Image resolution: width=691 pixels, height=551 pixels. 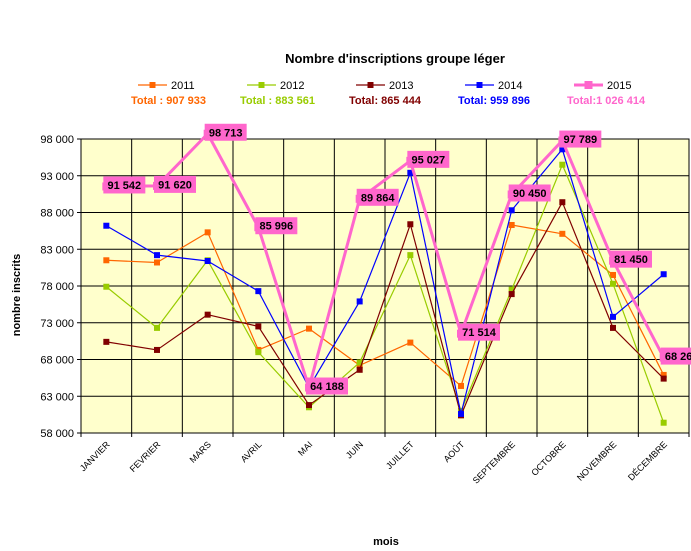 I want to click on data-label: 98 713, so click(x=225, y=132).